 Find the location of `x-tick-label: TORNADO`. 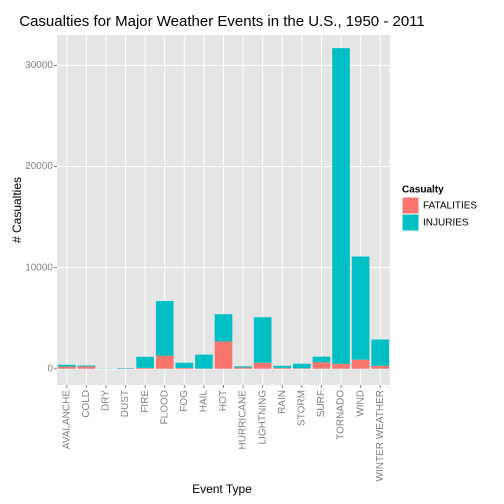

x-tick-label: TORNADO is located at coordinates (341, 415).